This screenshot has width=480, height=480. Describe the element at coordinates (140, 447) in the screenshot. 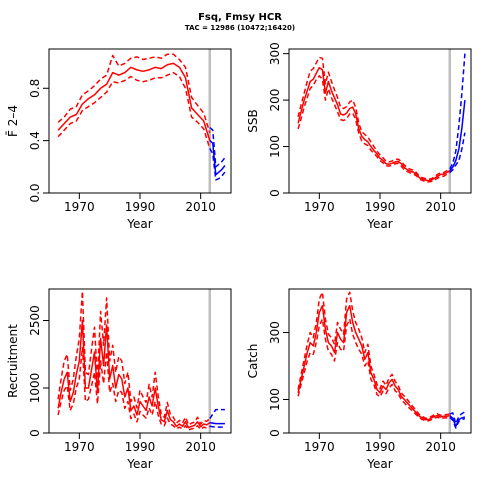

I see `recruitment-x-tick-label: 1990` at that location.